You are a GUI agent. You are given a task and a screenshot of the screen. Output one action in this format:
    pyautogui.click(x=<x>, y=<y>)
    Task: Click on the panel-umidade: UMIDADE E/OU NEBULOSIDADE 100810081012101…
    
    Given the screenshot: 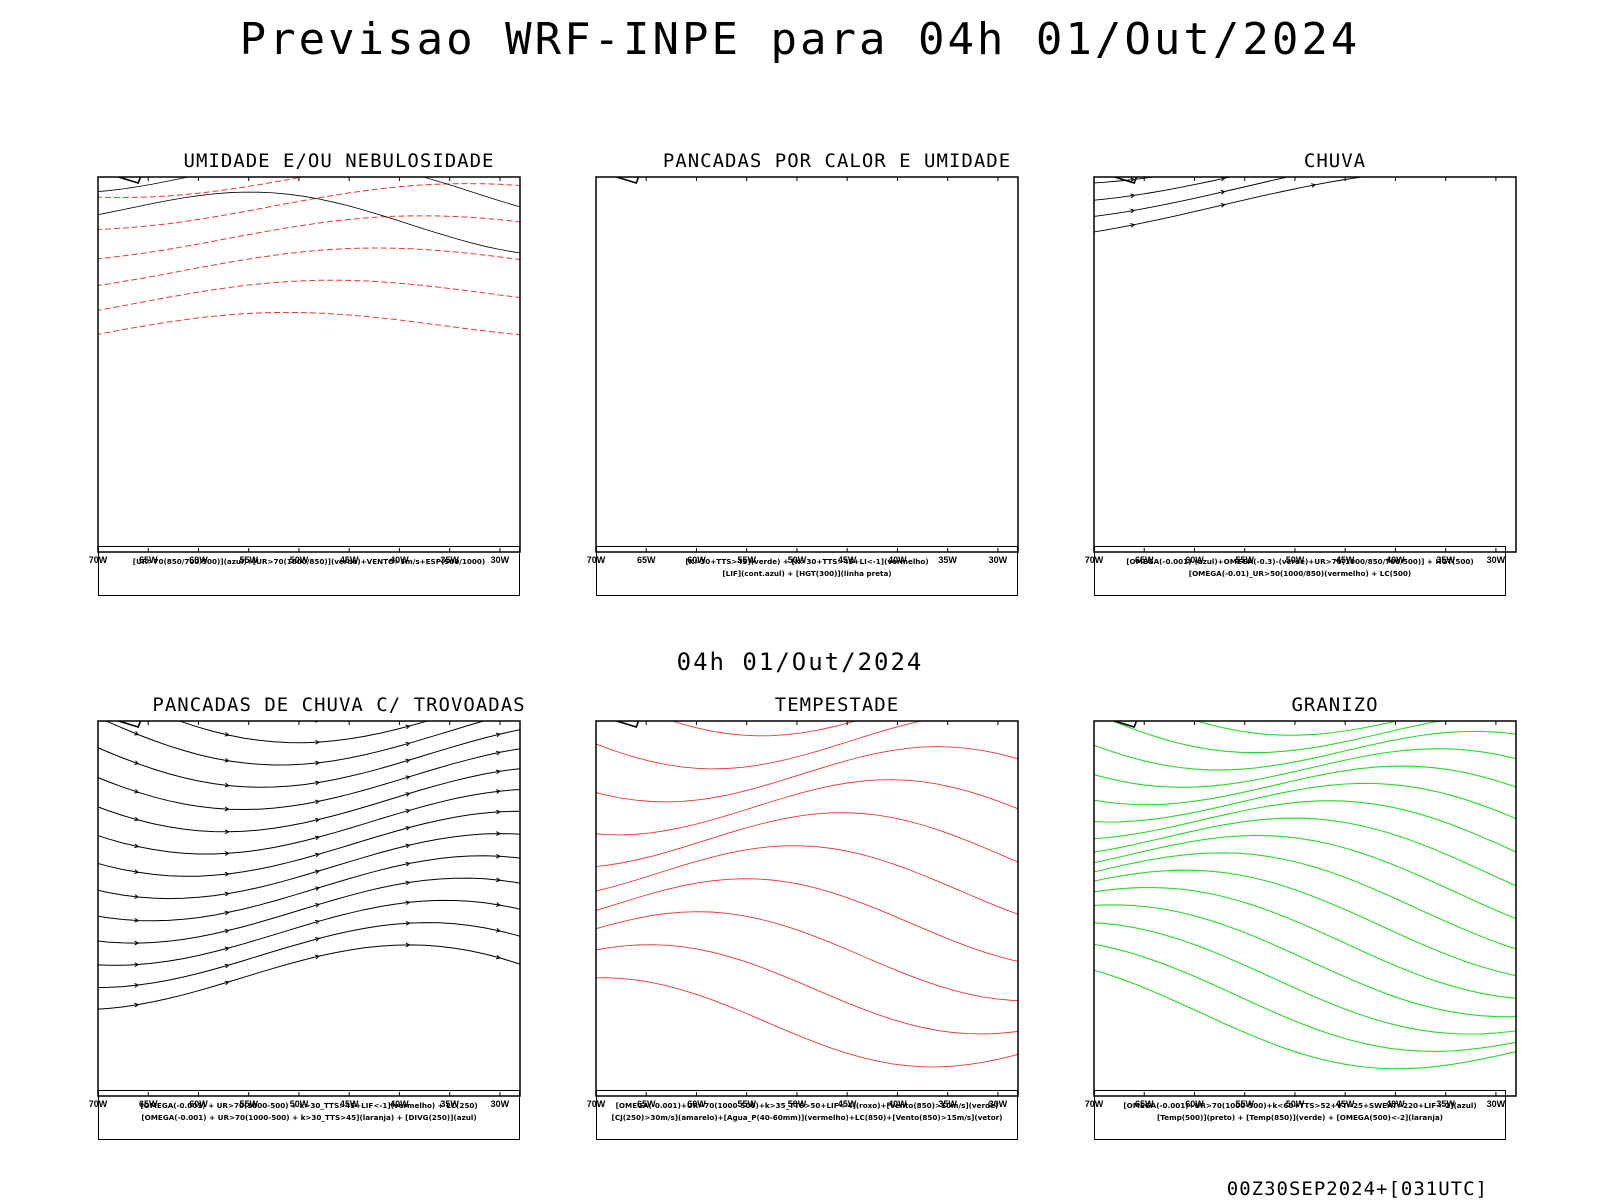 What is the action you would take?
    pyautogui.click(x=339, y=385)
    